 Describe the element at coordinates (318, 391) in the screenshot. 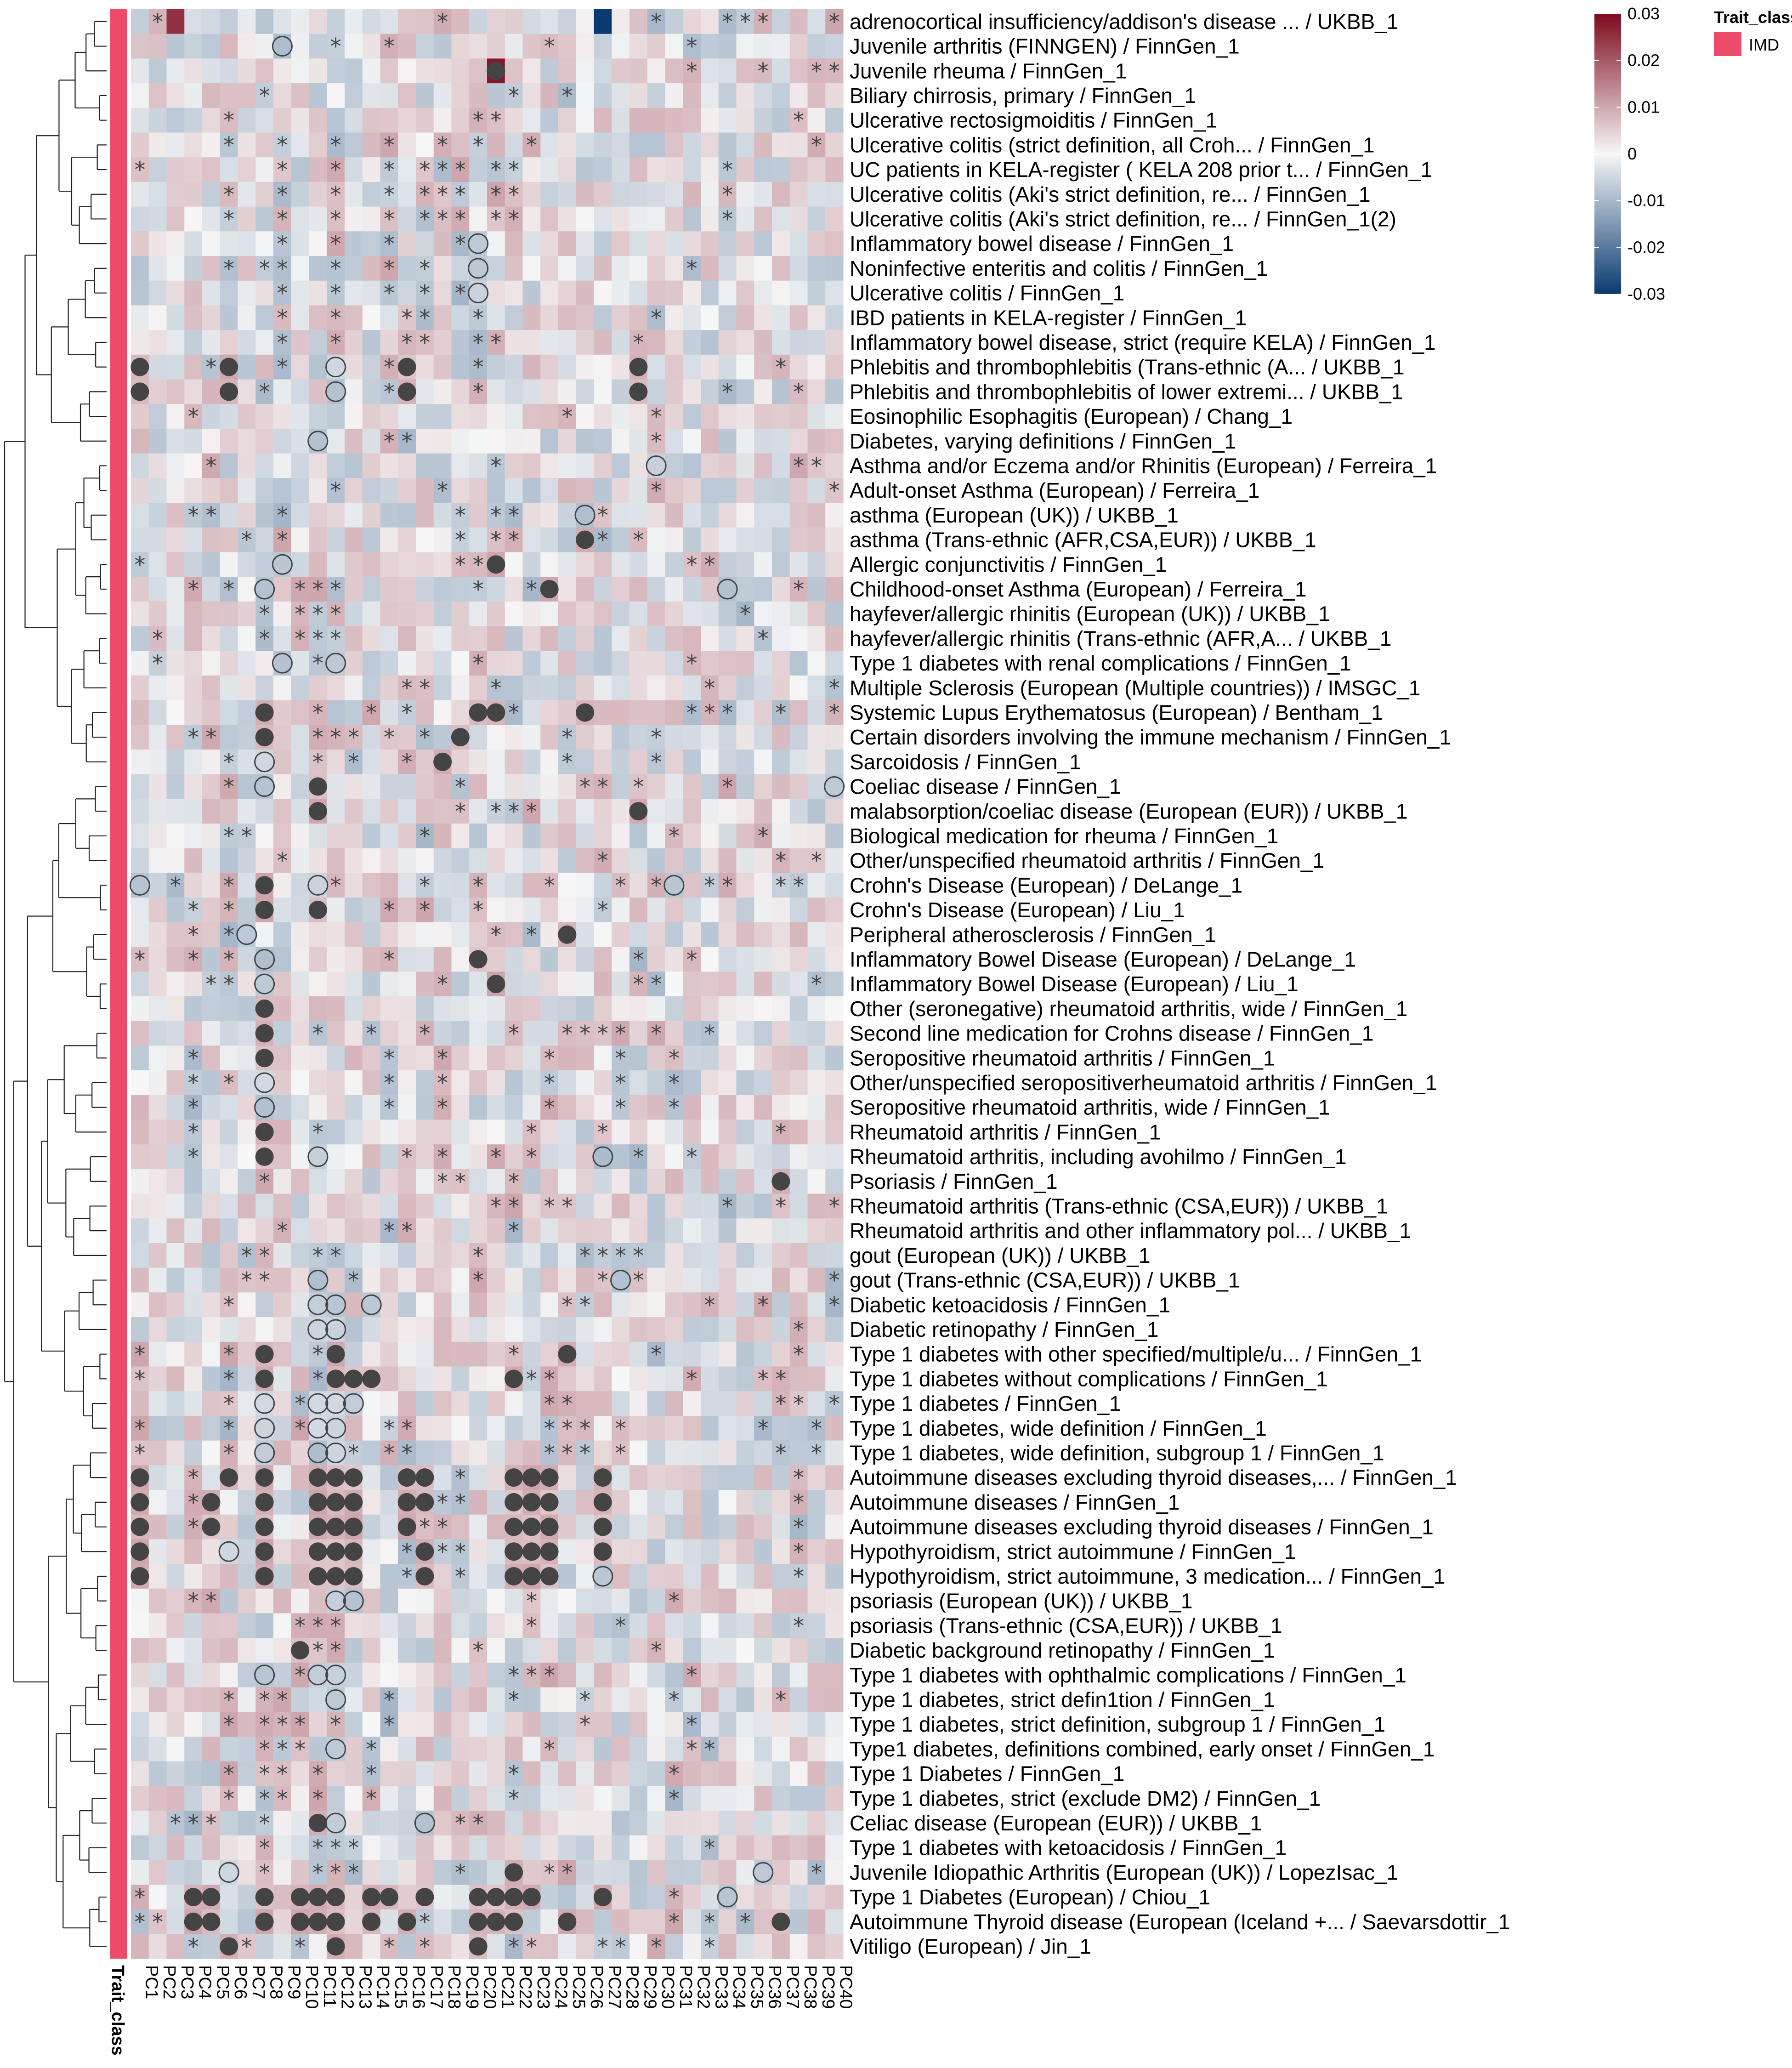

I see `cell-r16-PC11` at that location.